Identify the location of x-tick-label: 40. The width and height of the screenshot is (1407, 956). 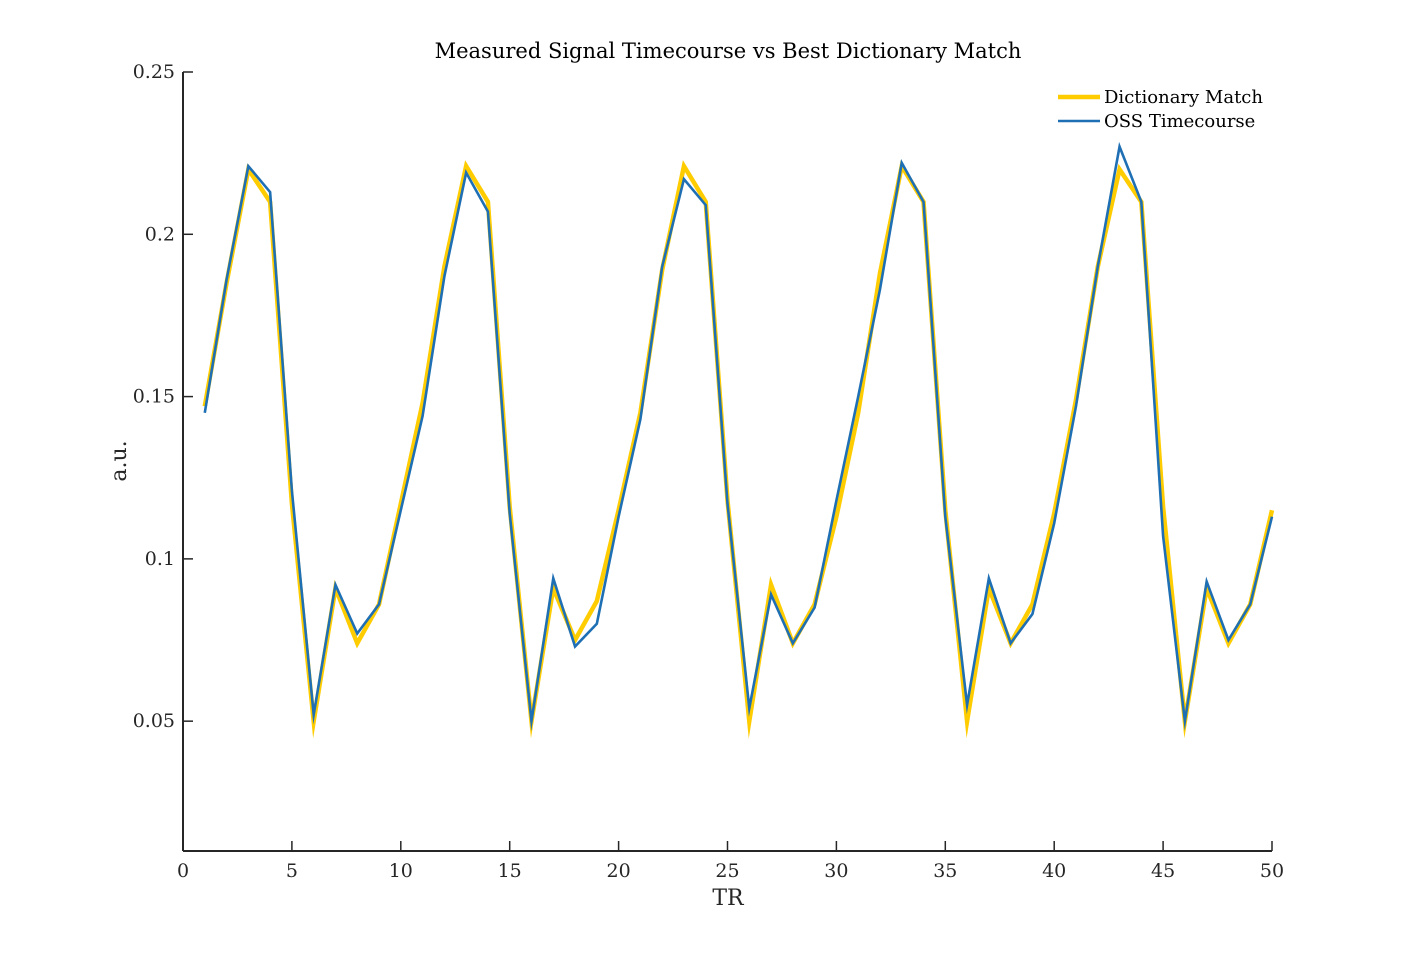
(1054, 871).